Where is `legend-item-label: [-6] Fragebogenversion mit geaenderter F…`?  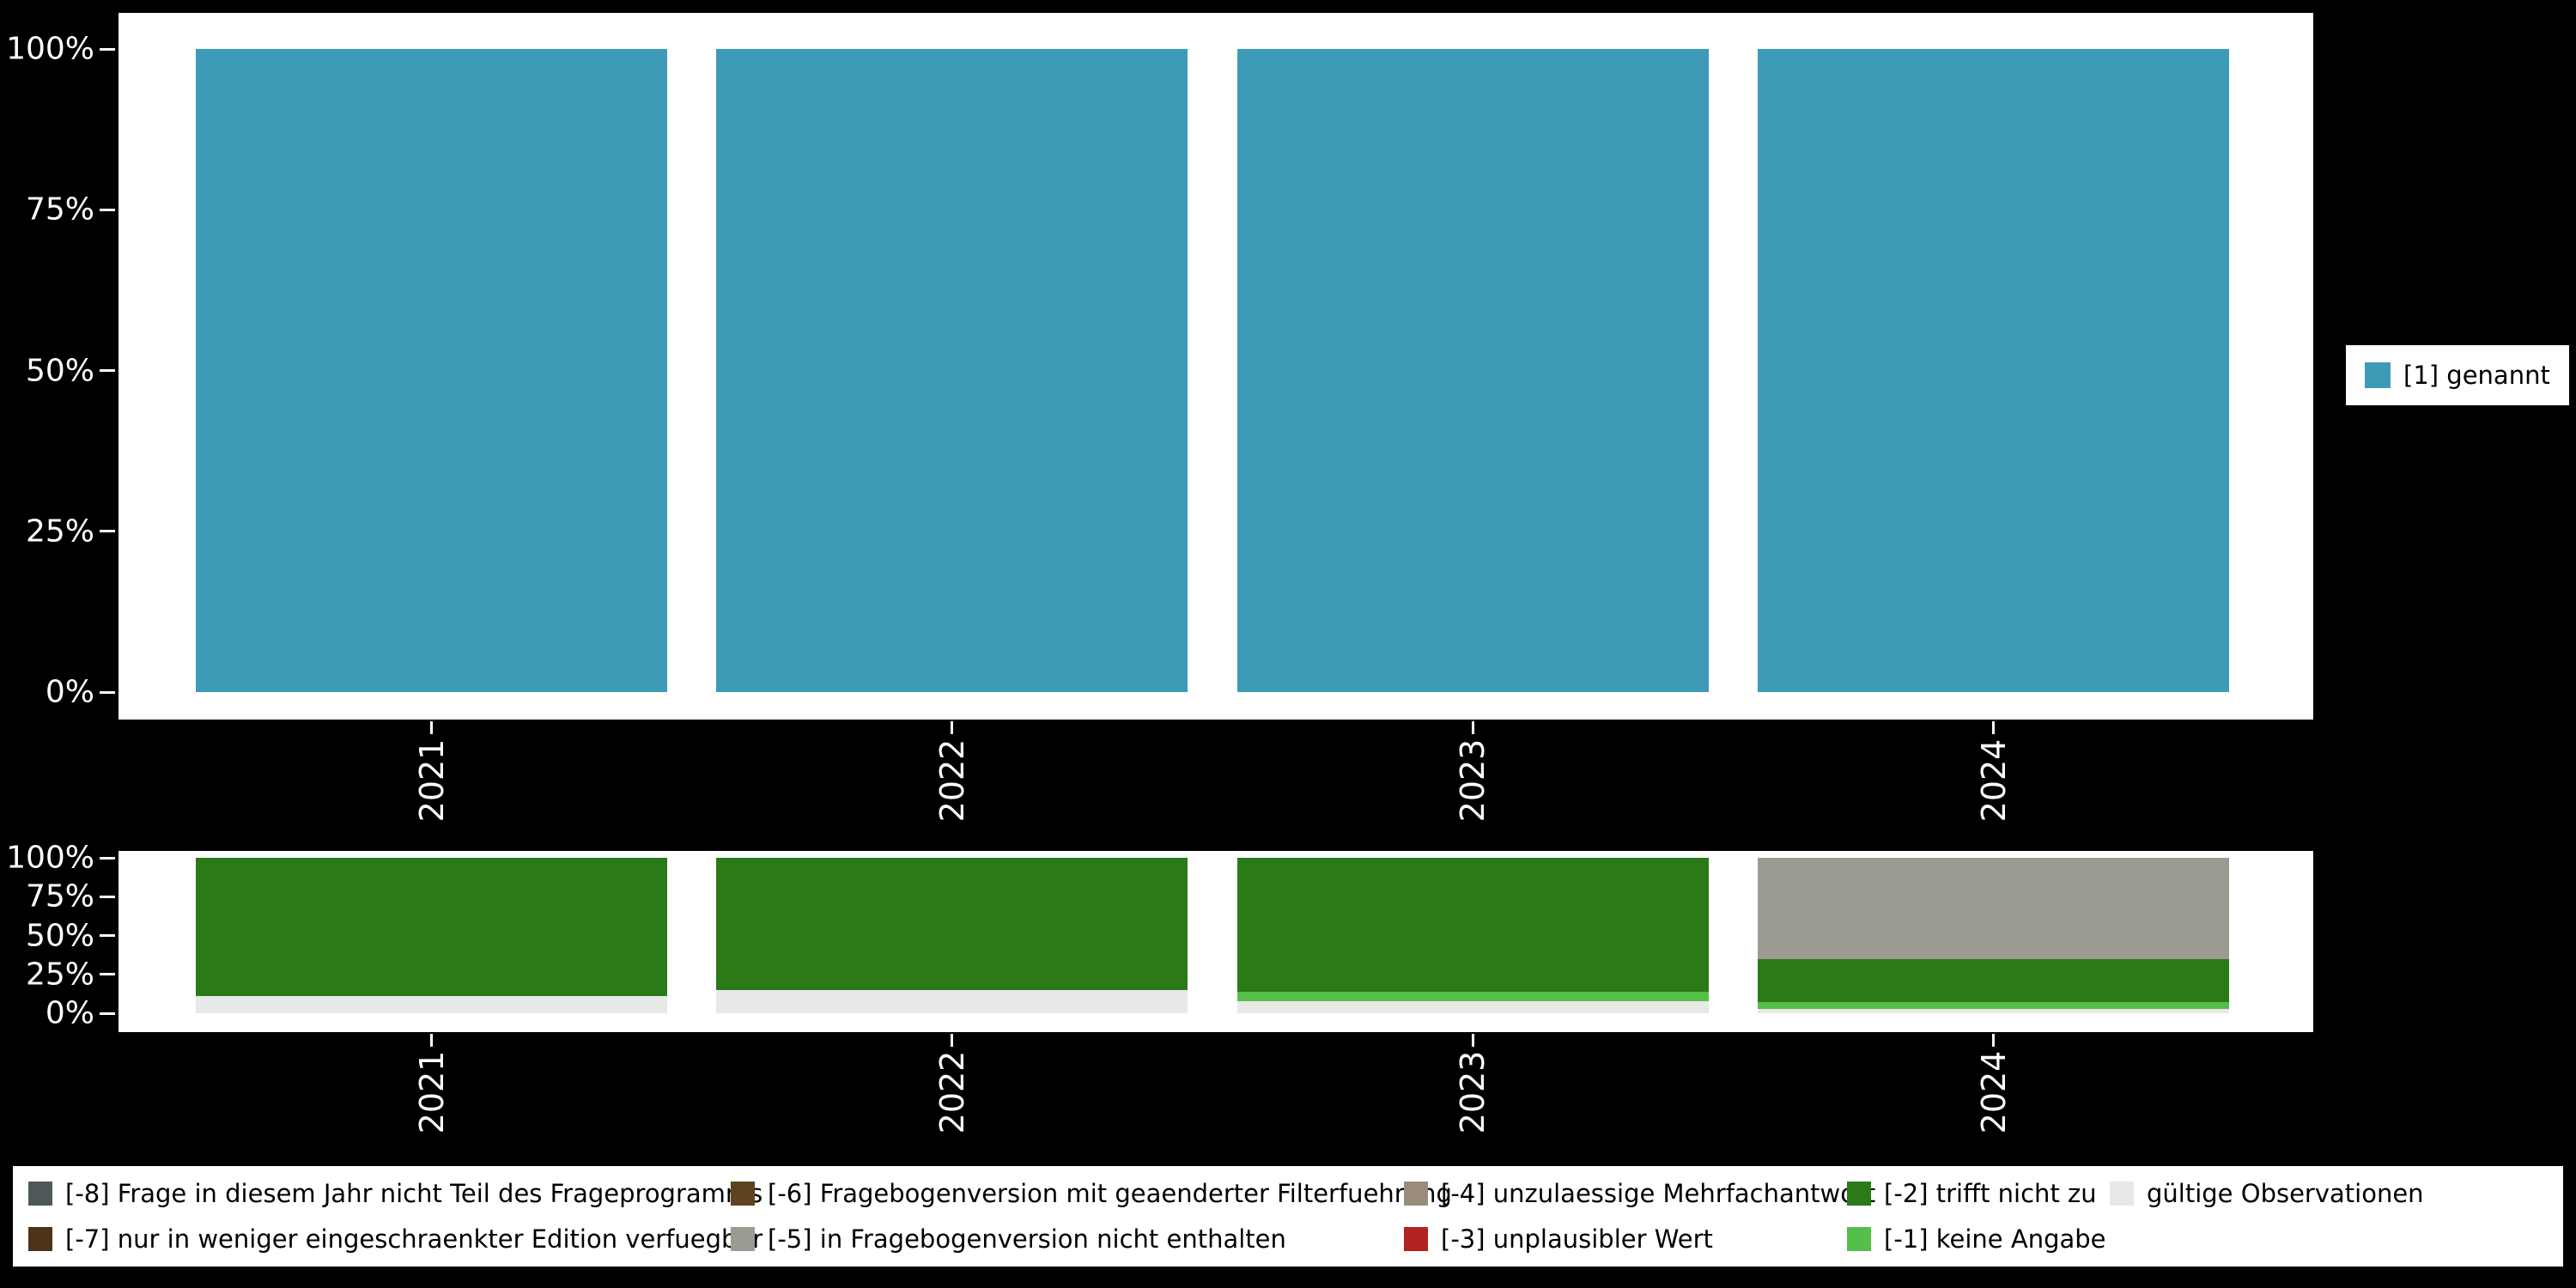
legend-item-label: [-6] Fragebogenversion mit geaenderter F… is located at coordinates (1110, 1194).